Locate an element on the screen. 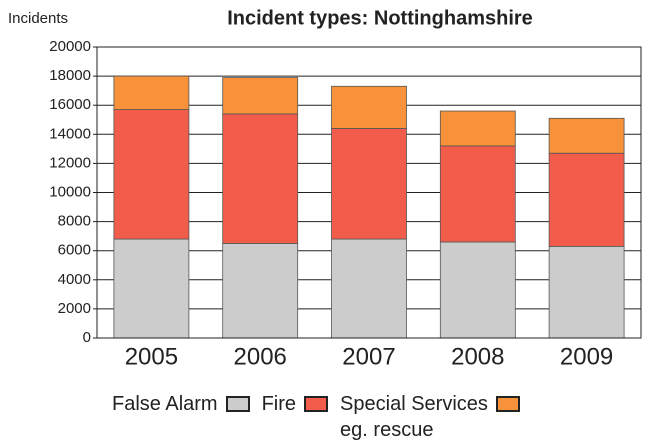 This screenshot has height=443, width=649. x-tick-label: 2009 is located at coordinates (586, 356).